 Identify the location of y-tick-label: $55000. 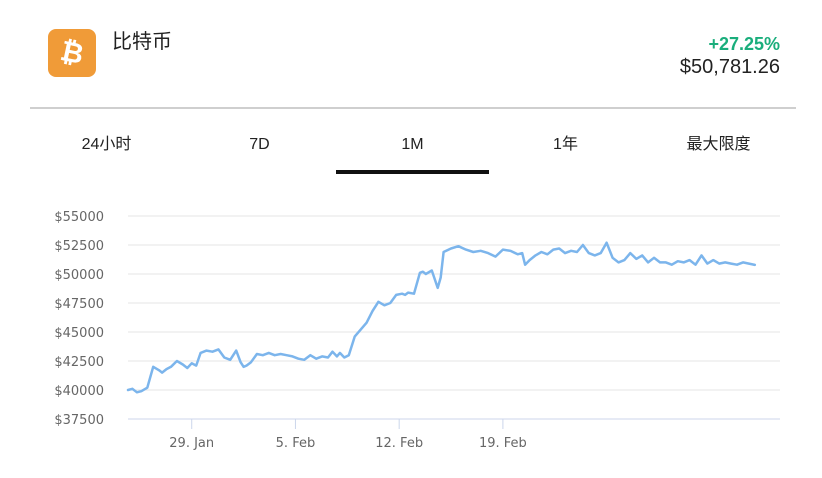
(79, 217).